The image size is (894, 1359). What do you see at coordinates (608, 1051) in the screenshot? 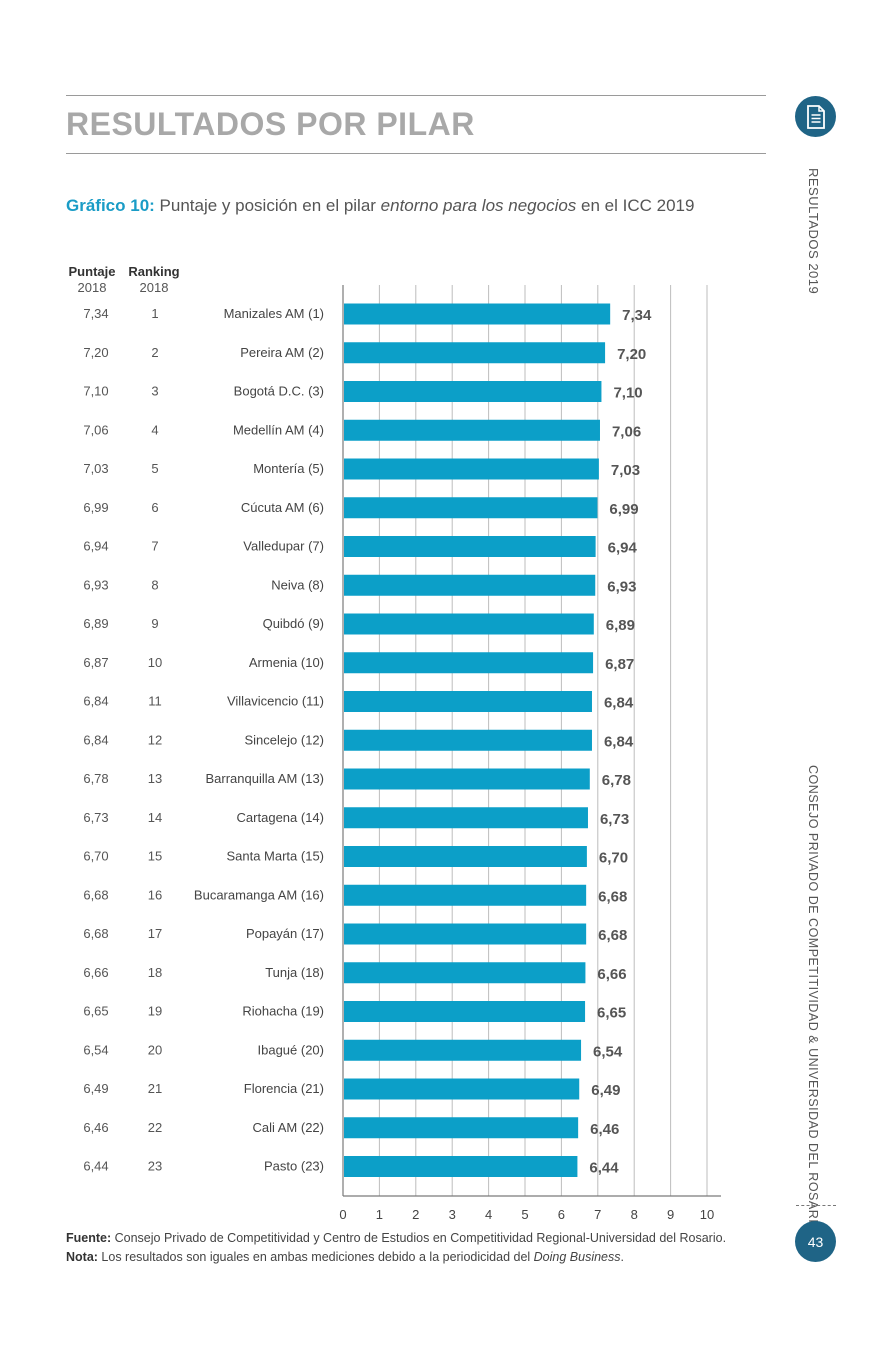
I see `data-label: 6,54` at bounding box center [608, 1051].